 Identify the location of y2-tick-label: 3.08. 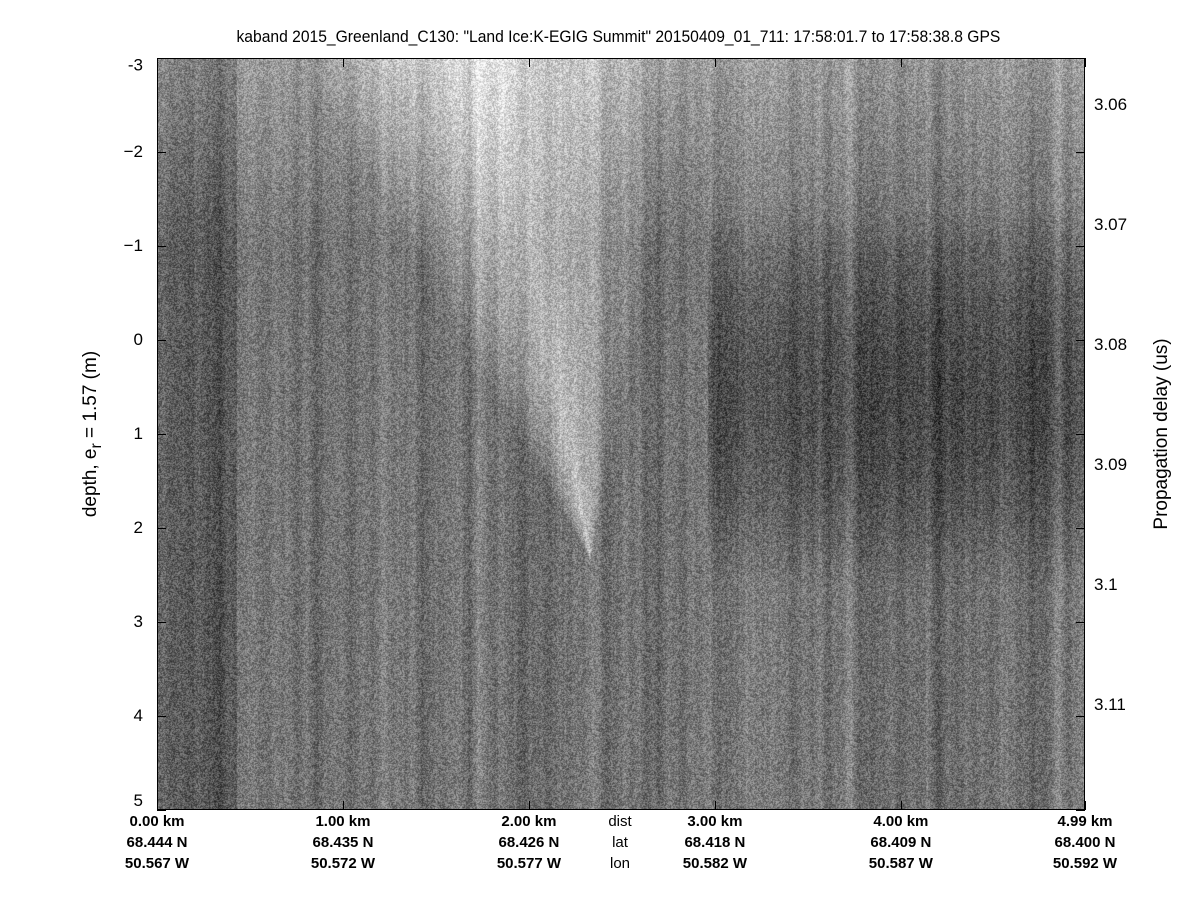
(1111, 344).